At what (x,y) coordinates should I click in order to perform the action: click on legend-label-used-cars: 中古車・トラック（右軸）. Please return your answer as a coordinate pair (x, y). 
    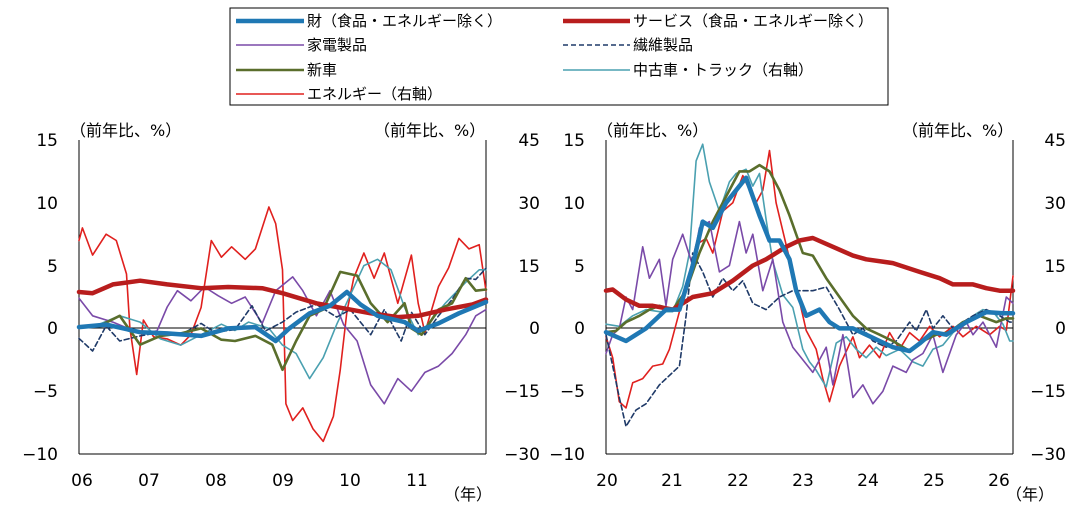
    Looking at the image, I should click on (723, 70).